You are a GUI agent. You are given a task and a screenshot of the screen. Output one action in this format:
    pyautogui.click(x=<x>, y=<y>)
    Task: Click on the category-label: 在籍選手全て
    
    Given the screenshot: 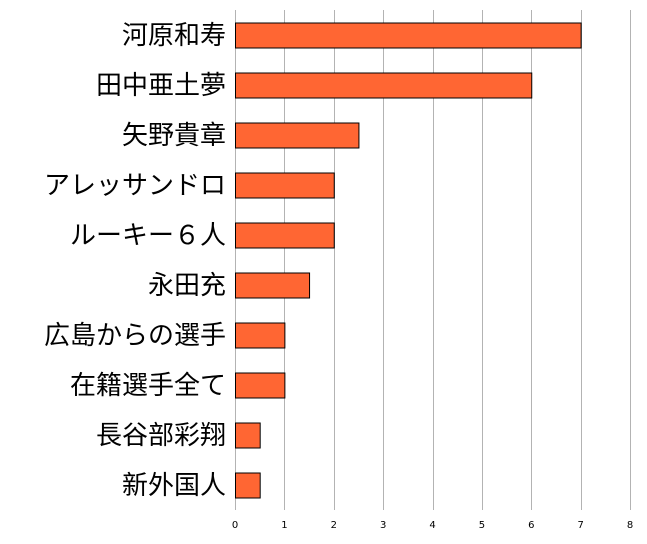 What is the action you would take?
    pyautogui.click(x=148, y=386)
    